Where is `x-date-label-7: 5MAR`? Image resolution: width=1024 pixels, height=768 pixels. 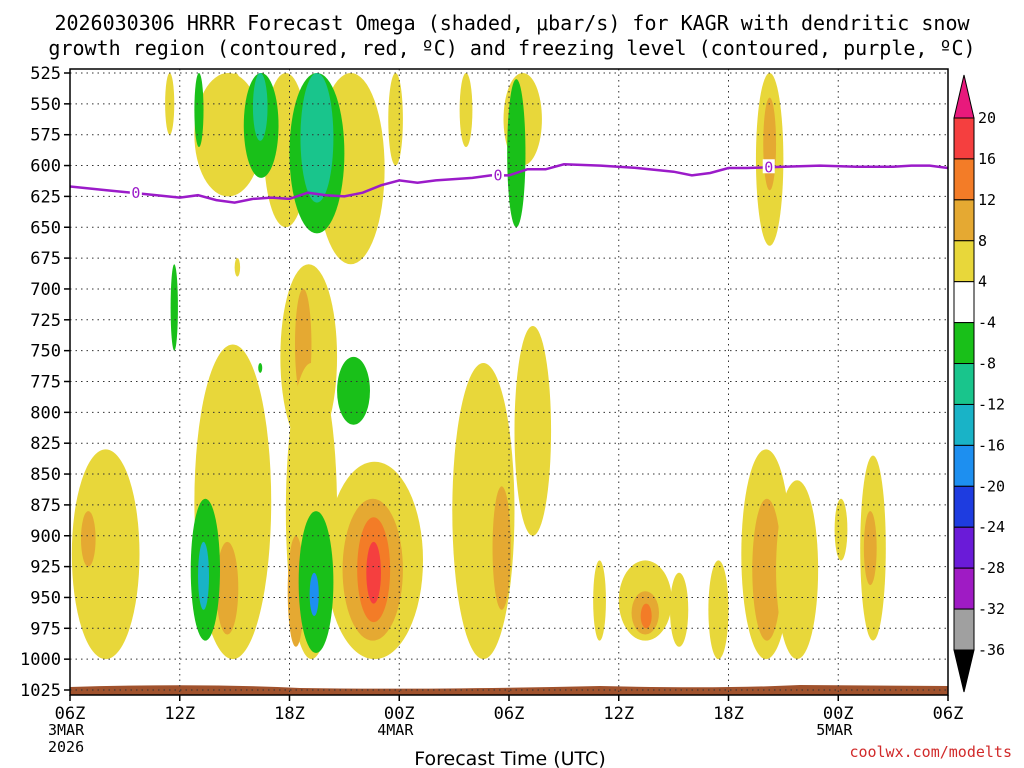
x-date-label-7: 5MAR is located at coordinates (834, 730).